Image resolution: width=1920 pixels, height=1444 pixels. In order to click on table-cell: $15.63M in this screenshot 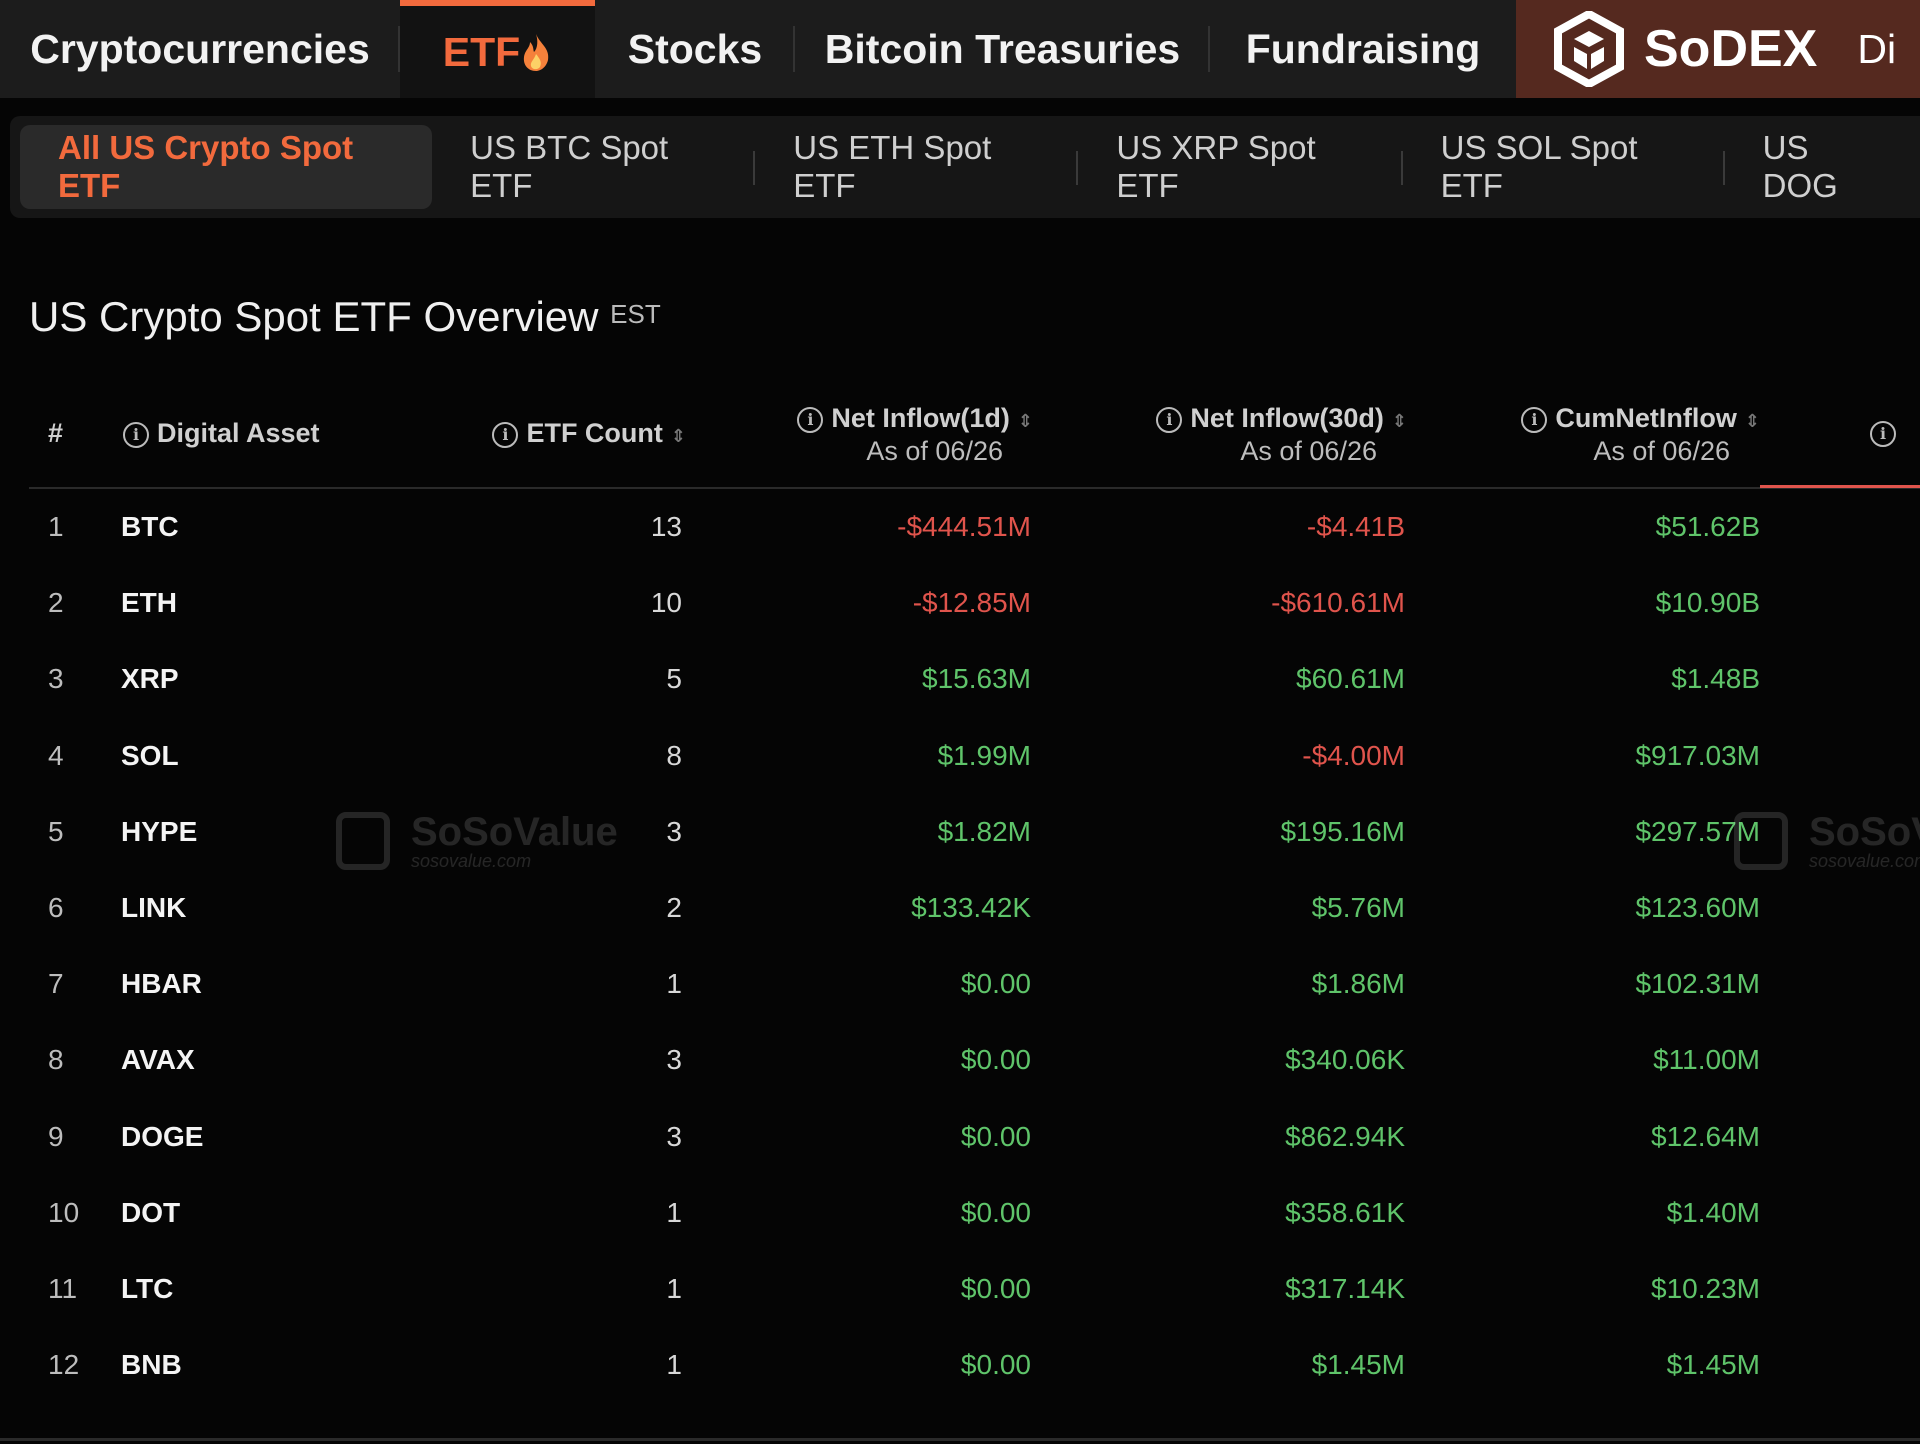, I will do `click(976, 679)`.